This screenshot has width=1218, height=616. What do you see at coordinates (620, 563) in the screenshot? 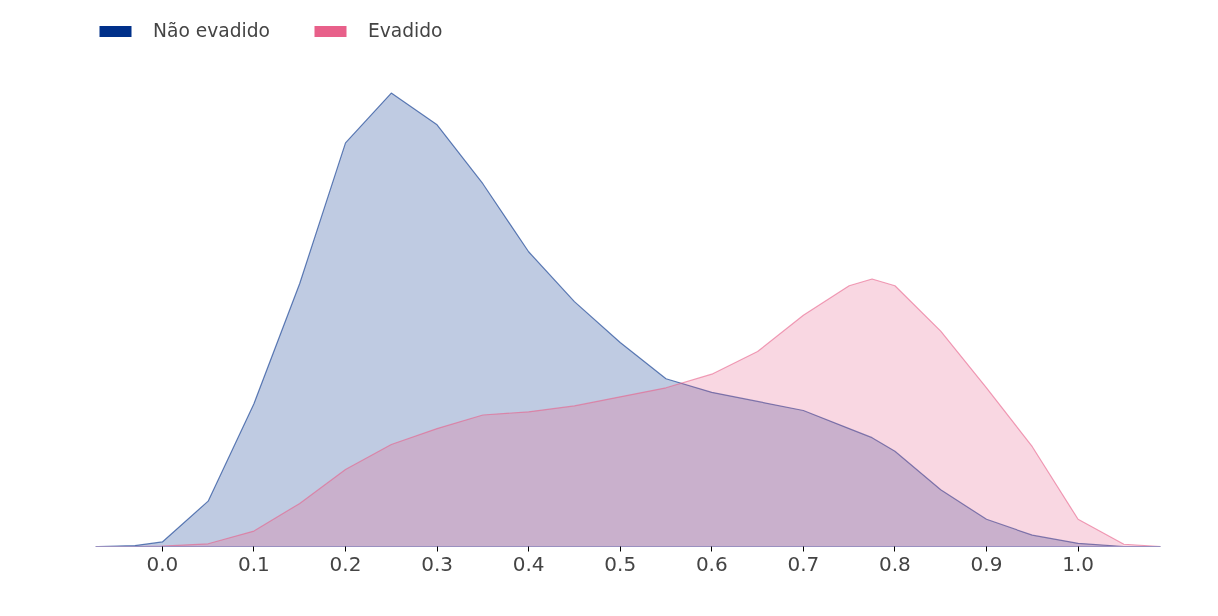
I see `x-tick-label: 0.5` at bounding box center [620, 563].